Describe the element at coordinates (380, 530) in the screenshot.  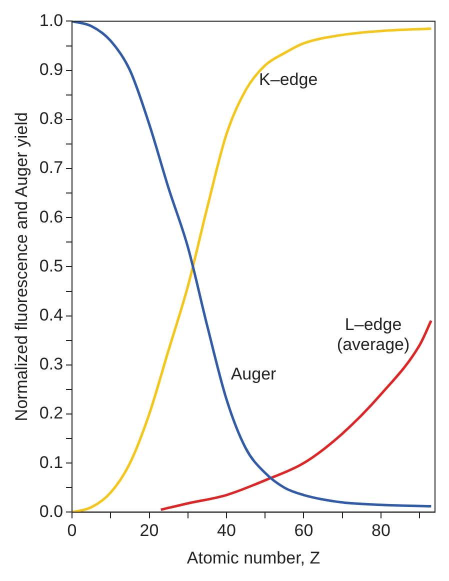
I see `x-tick-label: 80` at that location.